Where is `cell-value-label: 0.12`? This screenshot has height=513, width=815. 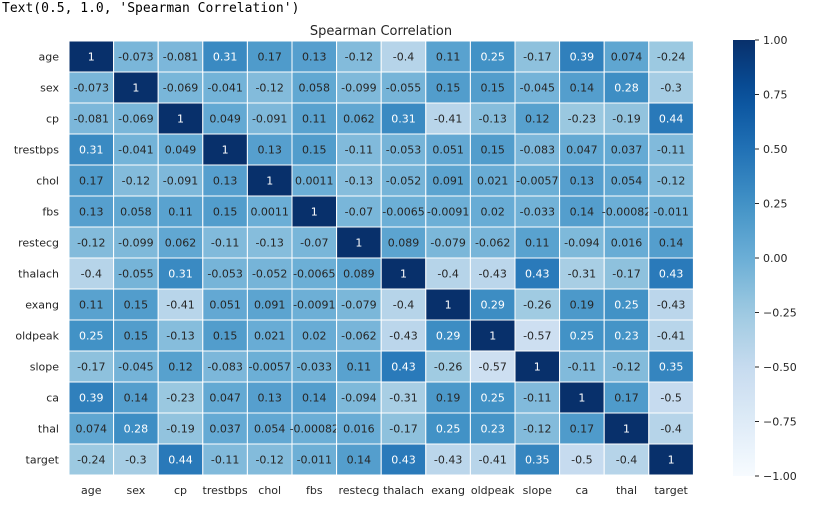 cell-value-label: 0.12 is located at coordinates (537, 119).